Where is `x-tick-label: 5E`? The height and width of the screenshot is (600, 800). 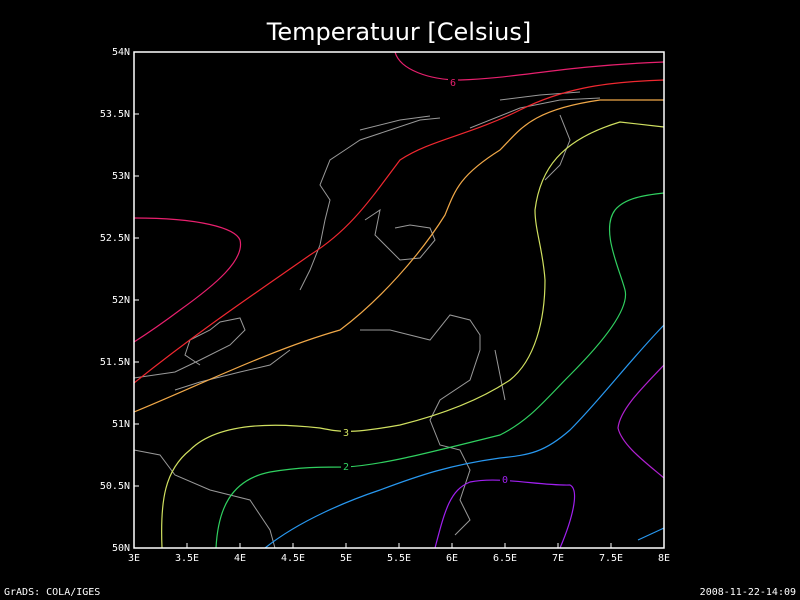
x-tick-label: 5E is located at coordinates (346, 558).